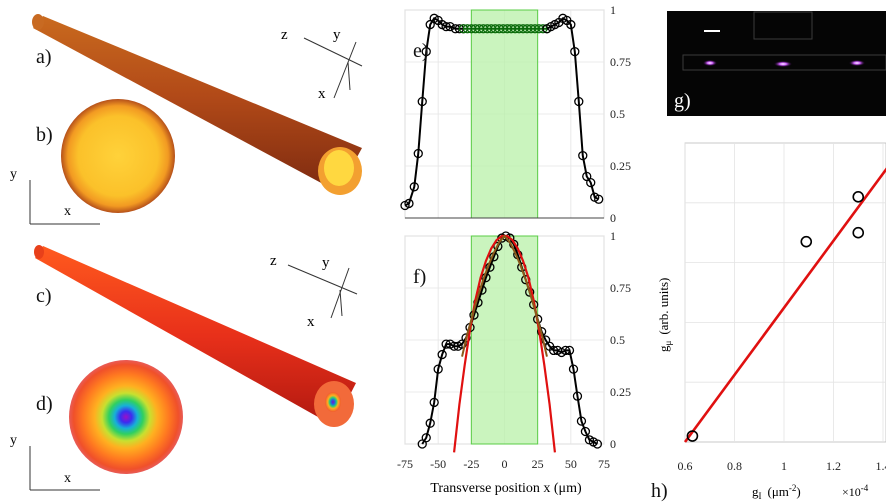 This screenshot has width=886, height=502. I want to click on triad-bottom, so click(322, 291).